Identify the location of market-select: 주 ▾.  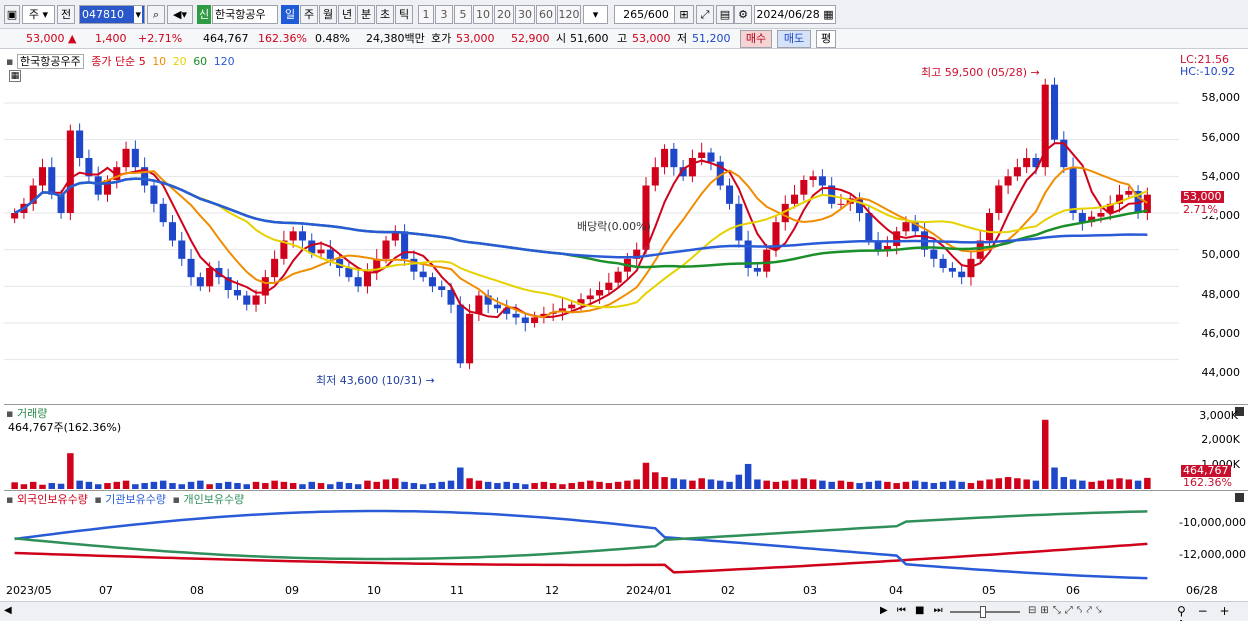
(38, 14).